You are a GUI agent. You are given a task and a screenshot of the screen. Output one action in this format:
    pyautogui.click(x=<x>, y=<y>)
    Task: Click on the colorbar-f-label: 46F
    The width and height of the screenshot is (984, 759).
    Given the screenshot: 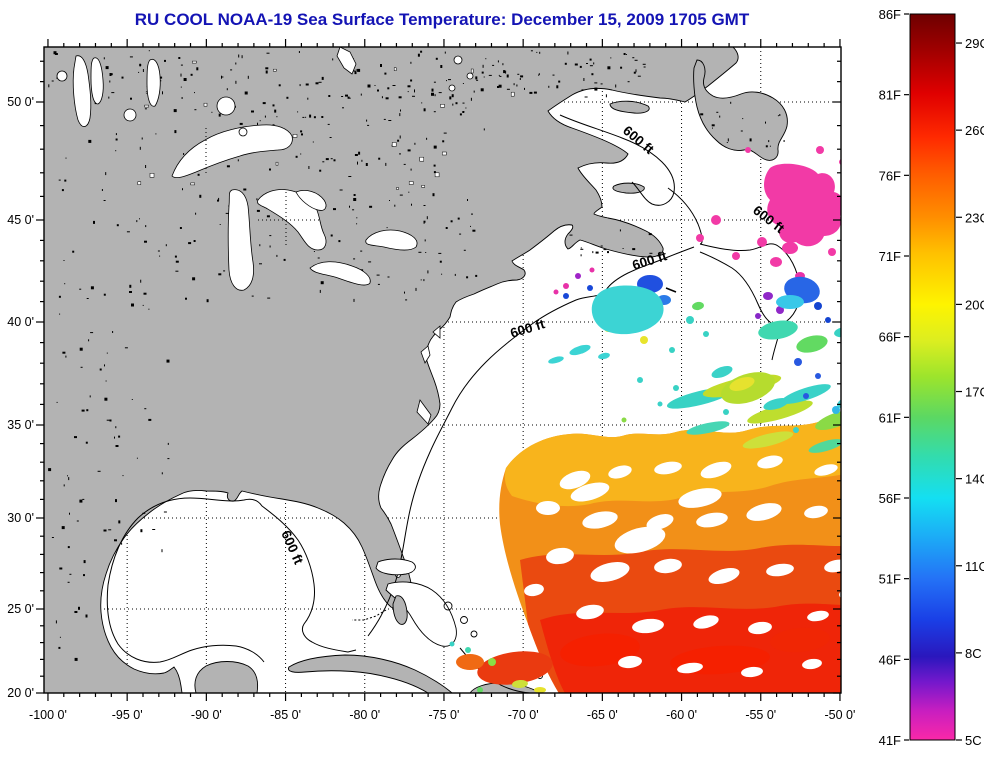 What is the action you would take?
    pyautogui.click(x=890, y=659)
    